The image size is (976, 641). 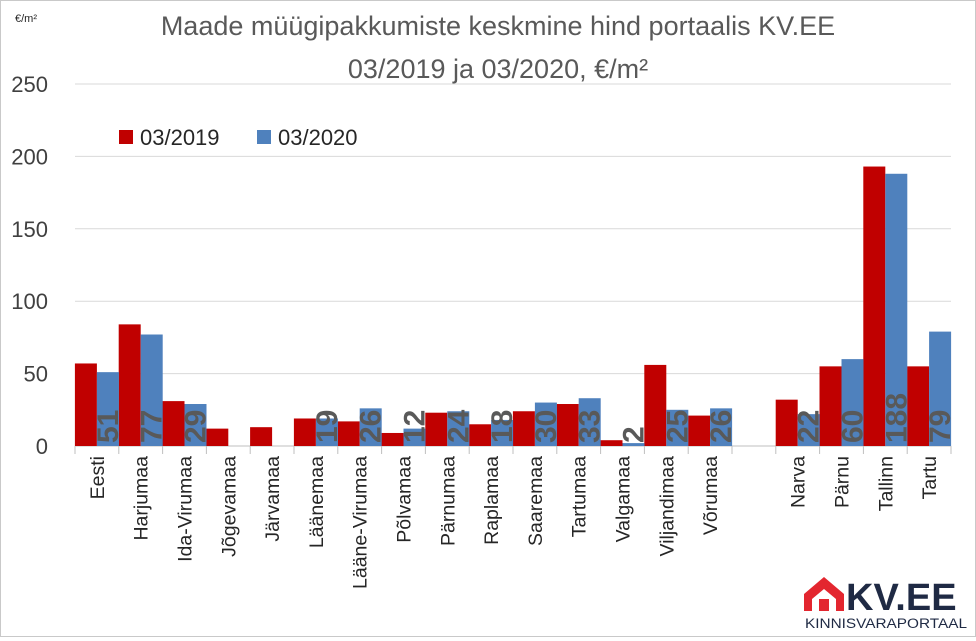 What do you see at coordinates (152, 426) in the screenshot?
I see `data-label: 77` at bounding box center [152, 426].